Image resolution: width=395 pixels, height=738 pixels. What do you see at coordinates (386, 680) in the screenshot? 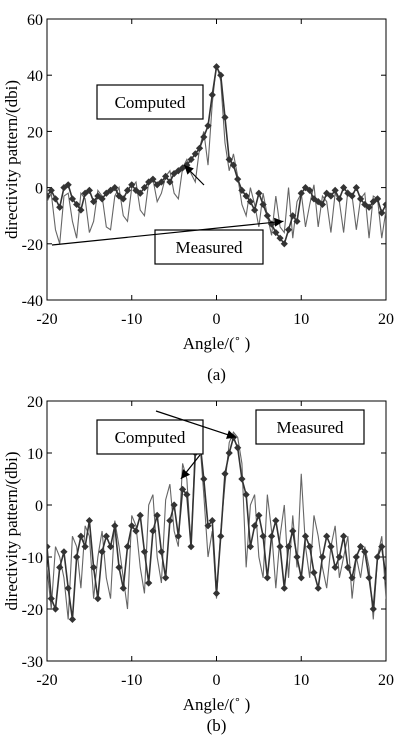
I see `x-tick-label: 20` at bounding box center [386, 680].